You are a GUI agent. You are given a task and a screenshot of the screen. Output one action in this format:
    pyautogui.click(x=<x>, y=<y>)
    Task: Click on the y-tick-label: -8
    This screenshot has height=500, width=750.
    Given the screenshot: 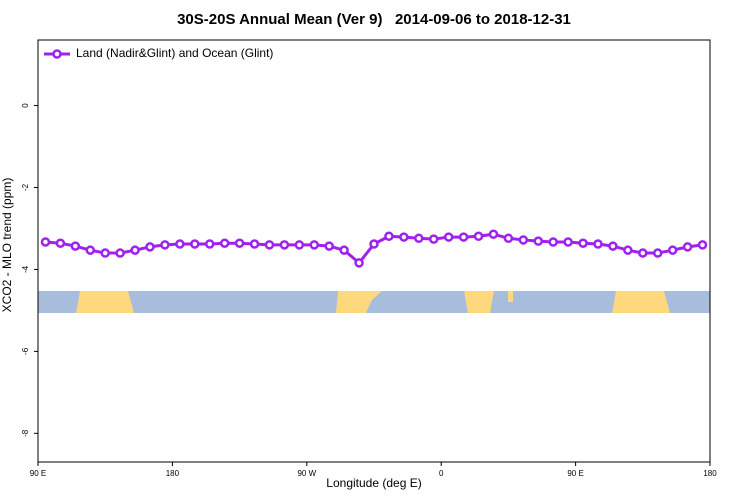 What is the action you would take?
    pyautogui.click(x=25, y=433)
    